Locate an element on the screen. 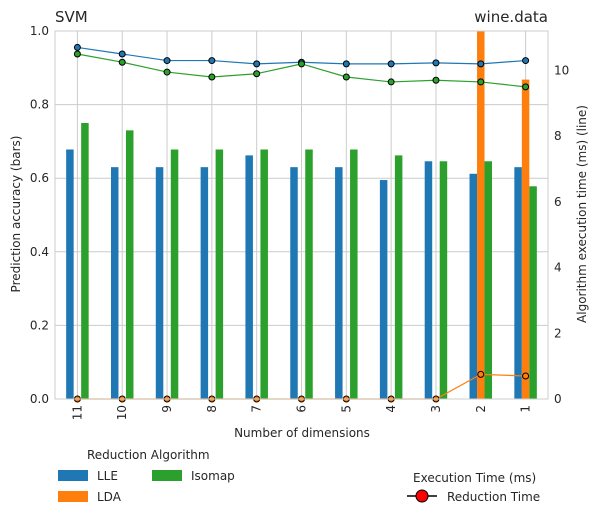 The image size is (599, 520). chart-title-right: wine.data is located at coordinates (511, 17).